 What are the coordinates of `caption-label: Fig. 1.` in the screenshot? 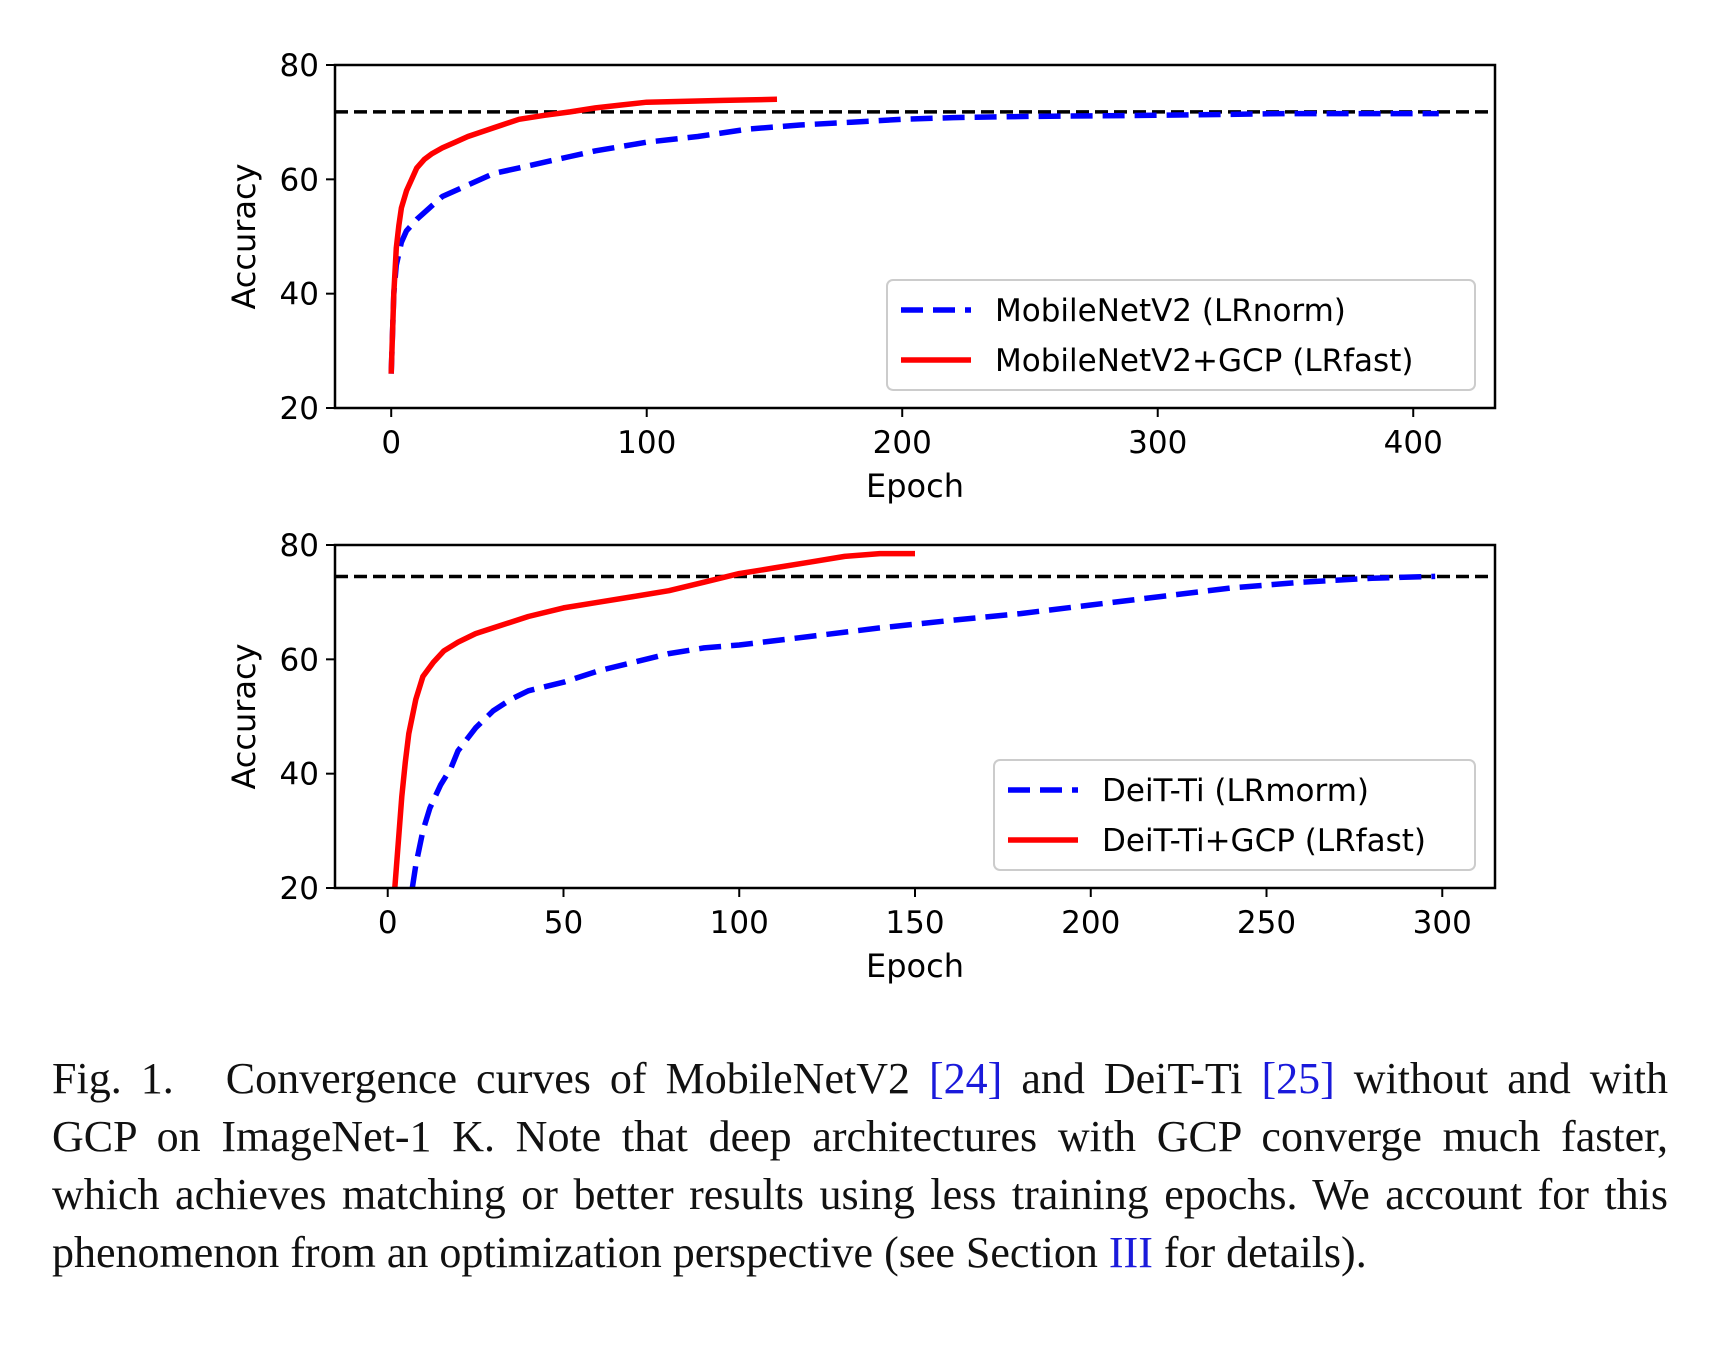 It's located at (113, 1078).